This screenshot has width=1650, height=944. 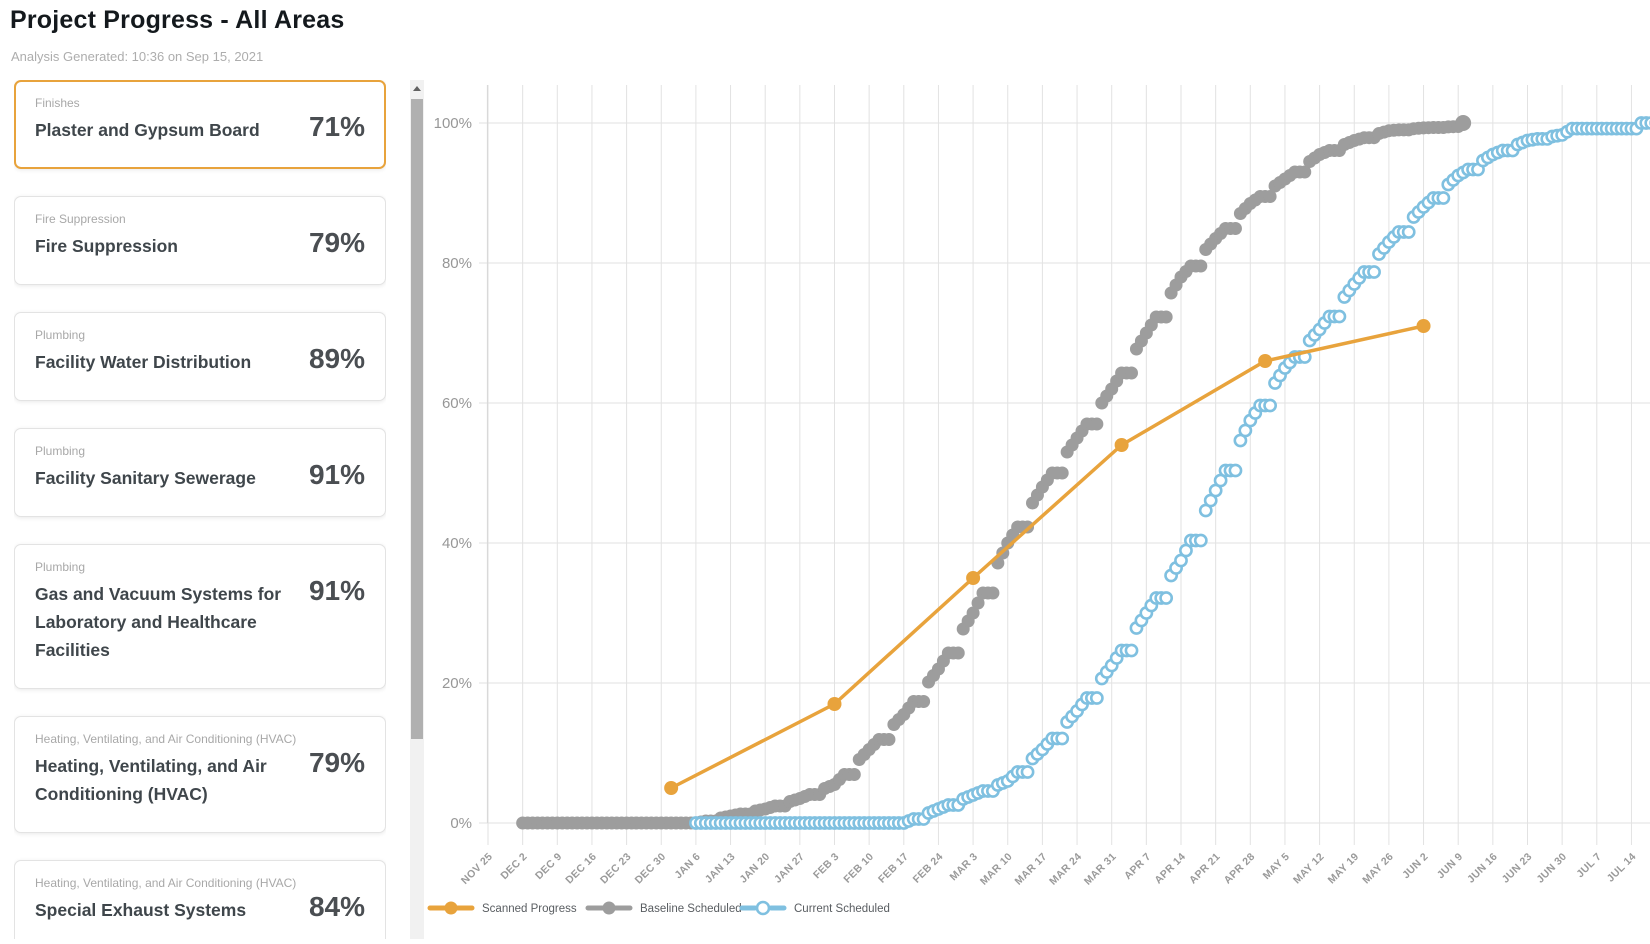 What do you see at coordinates (720, 868) in the screenshot?
I see `x-tick-label: JAN 13` at bounding box center [720, 868].